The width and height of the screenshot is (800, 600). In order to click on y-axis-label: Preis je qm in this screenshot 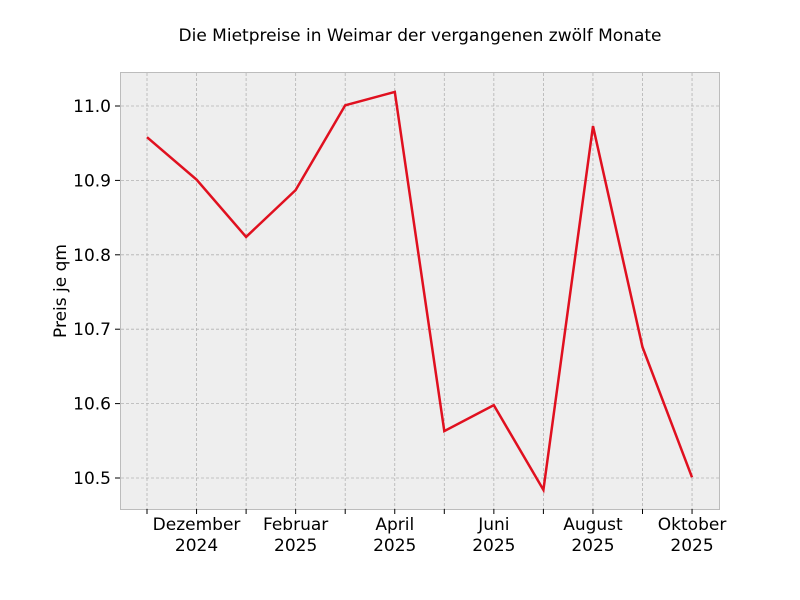, I will do `click(61, 291)`.